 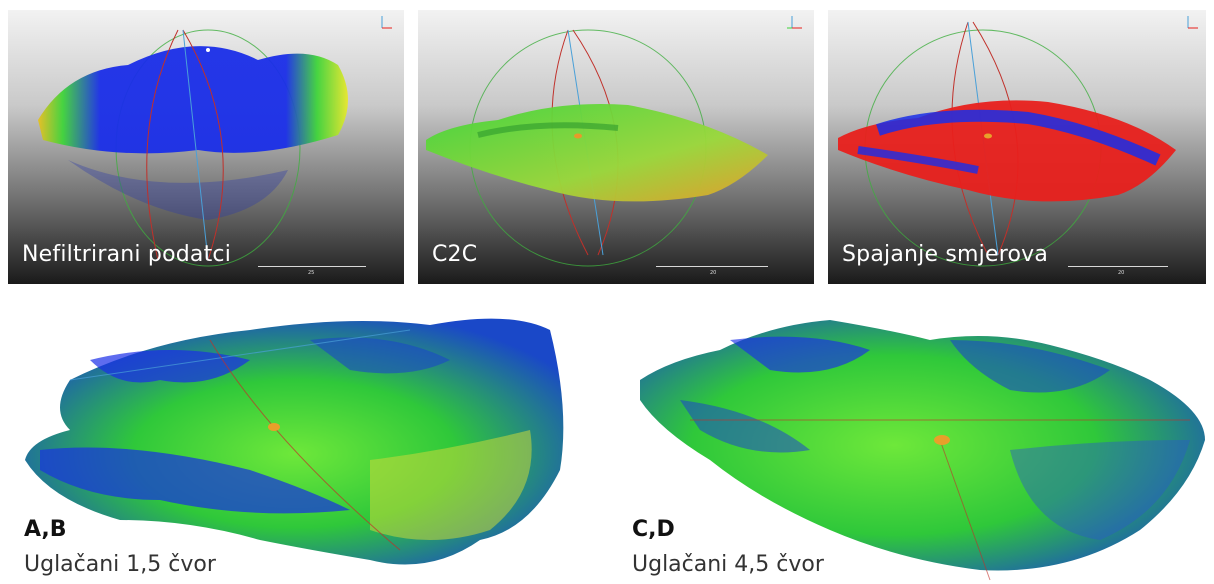 I want to click on panel-caption: C2C, so click(x=455, y=254).